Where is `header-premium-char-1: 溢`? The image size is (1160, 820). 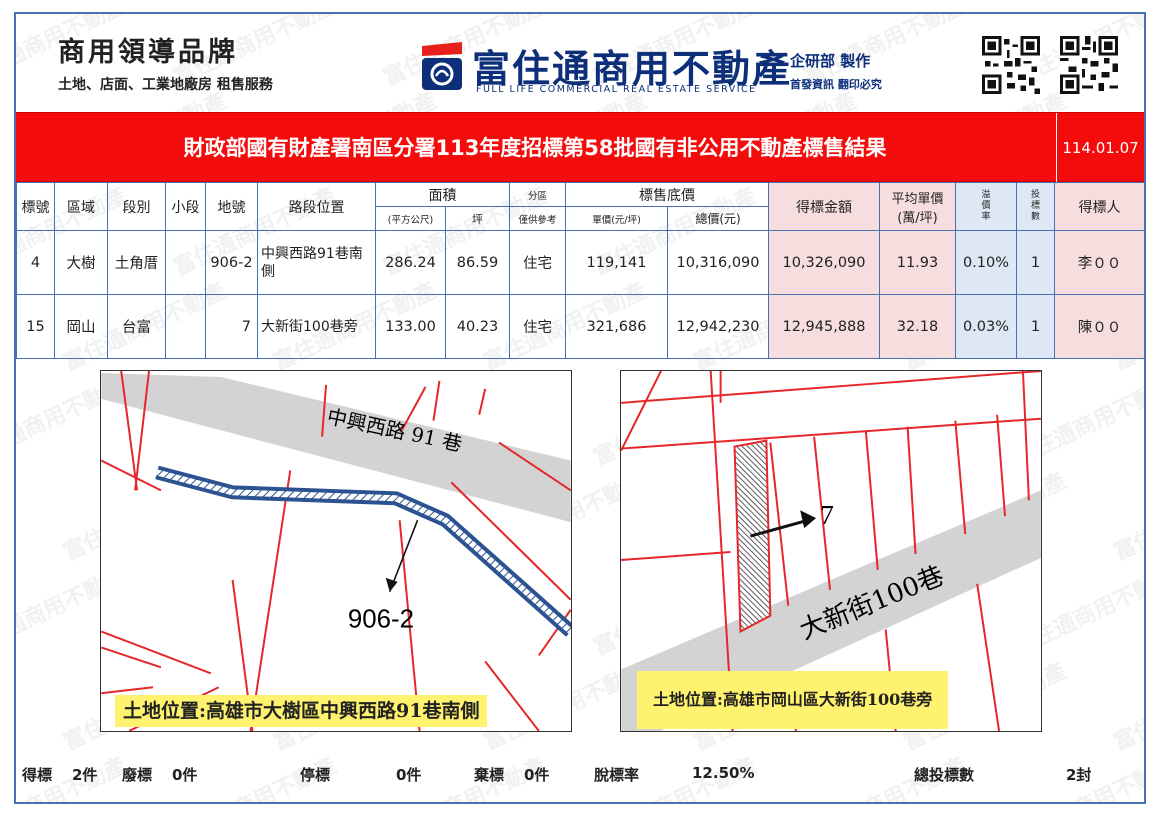 header-premium-char-1: 溢 is located at coordinates (986, 195).